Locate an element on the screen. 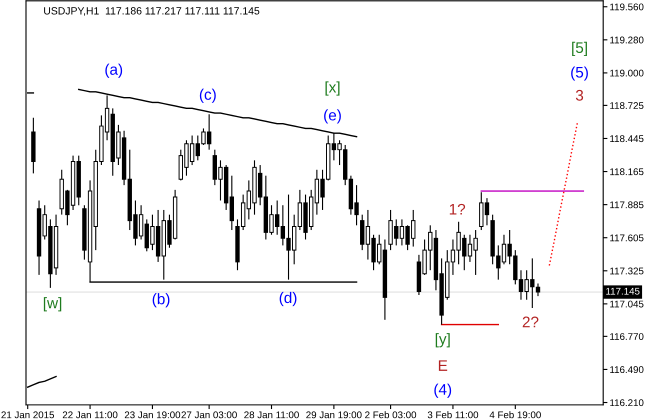 The width and height of the screenshot is (650, 420). x-tick-label: 3 Feb 11:00 is located at coordinates (453, 414).